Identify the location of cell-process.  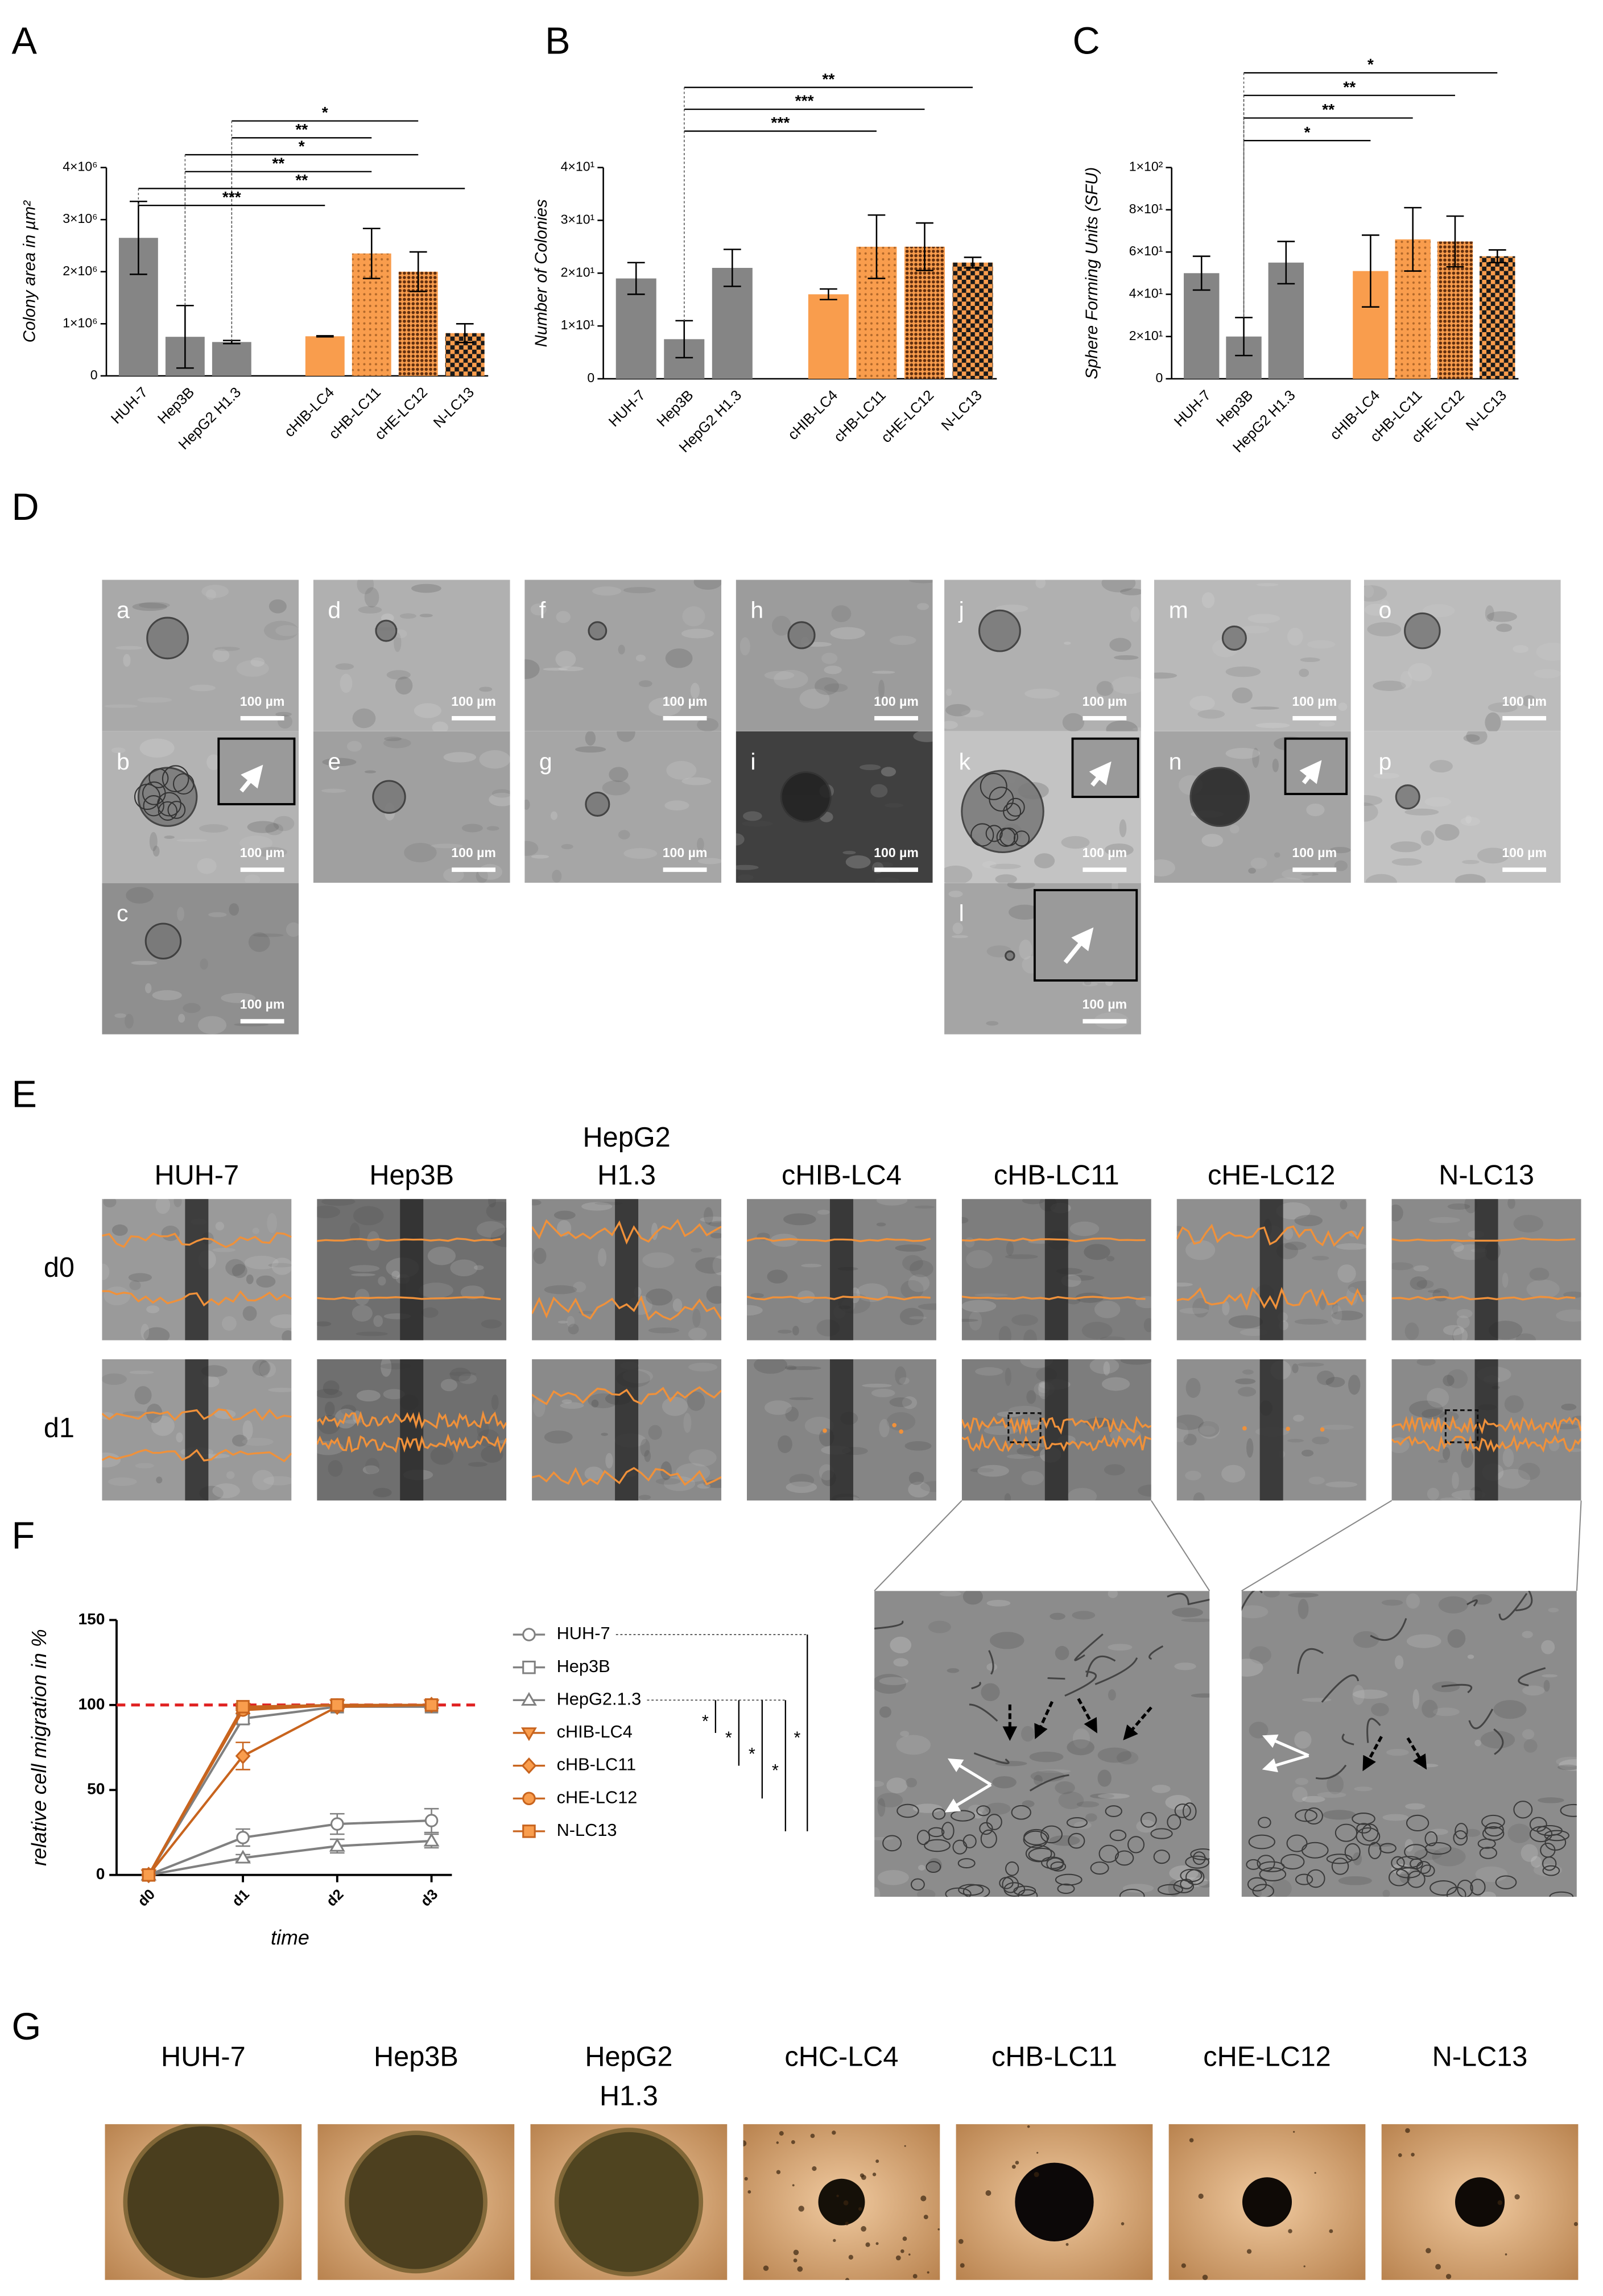
(1331, 1772).